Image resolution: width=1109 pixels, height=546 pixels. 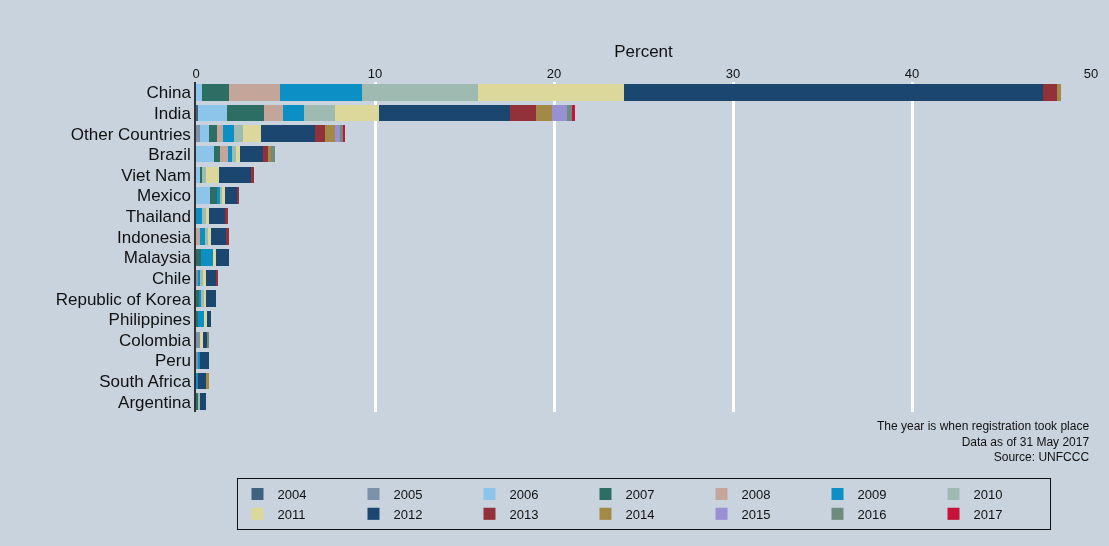 What do you see at coordinates (172, 113) in the screenshot?
I see `y-tick-label: India` at bounding box center [172, 113].